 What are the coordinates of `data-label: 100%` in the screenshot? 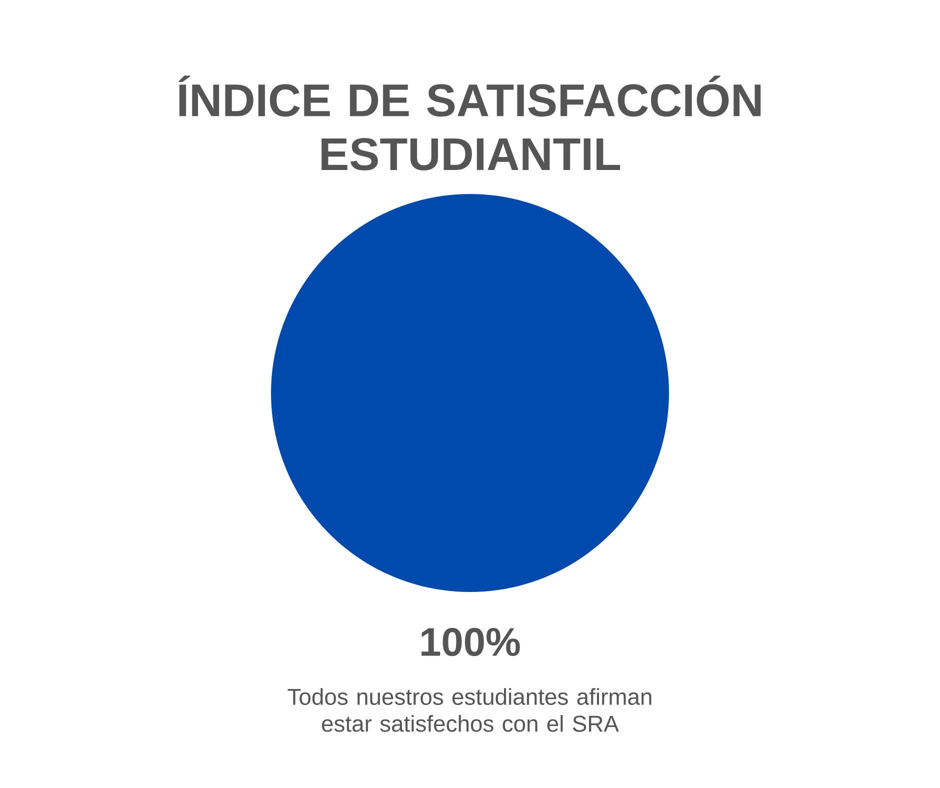 It's located at (471, 642).